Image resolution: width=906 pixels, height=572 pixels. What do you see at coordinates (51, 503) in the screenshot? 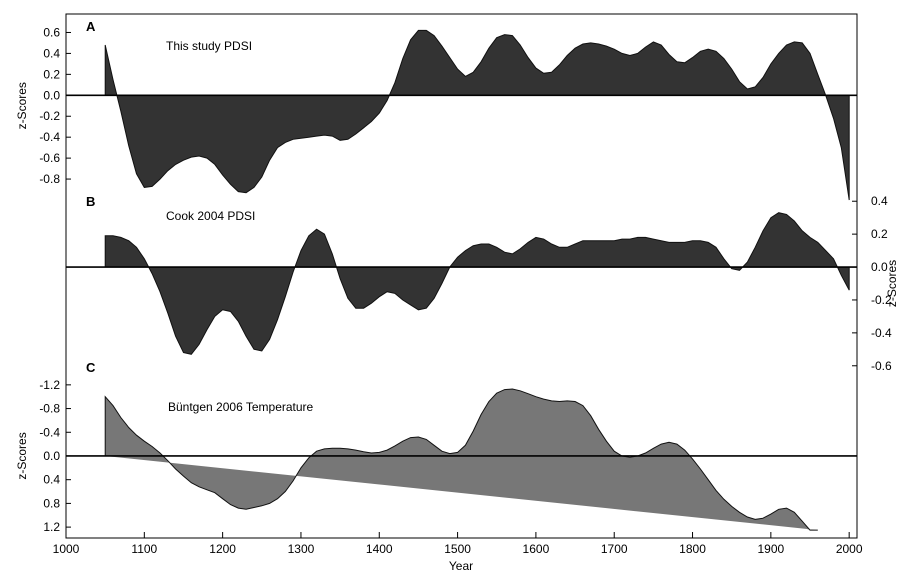
I see `y-tick-label: 0.8` at bounding box center [51, 503].